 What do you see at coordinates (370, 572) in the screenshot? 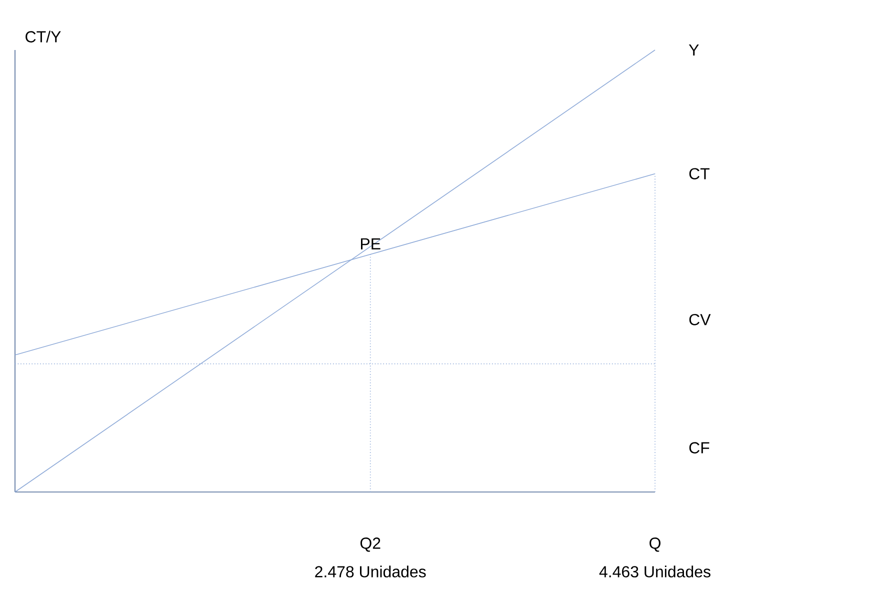
I see `x-tick-label: 2.478 Unidades` at bounding box center [370, 572].